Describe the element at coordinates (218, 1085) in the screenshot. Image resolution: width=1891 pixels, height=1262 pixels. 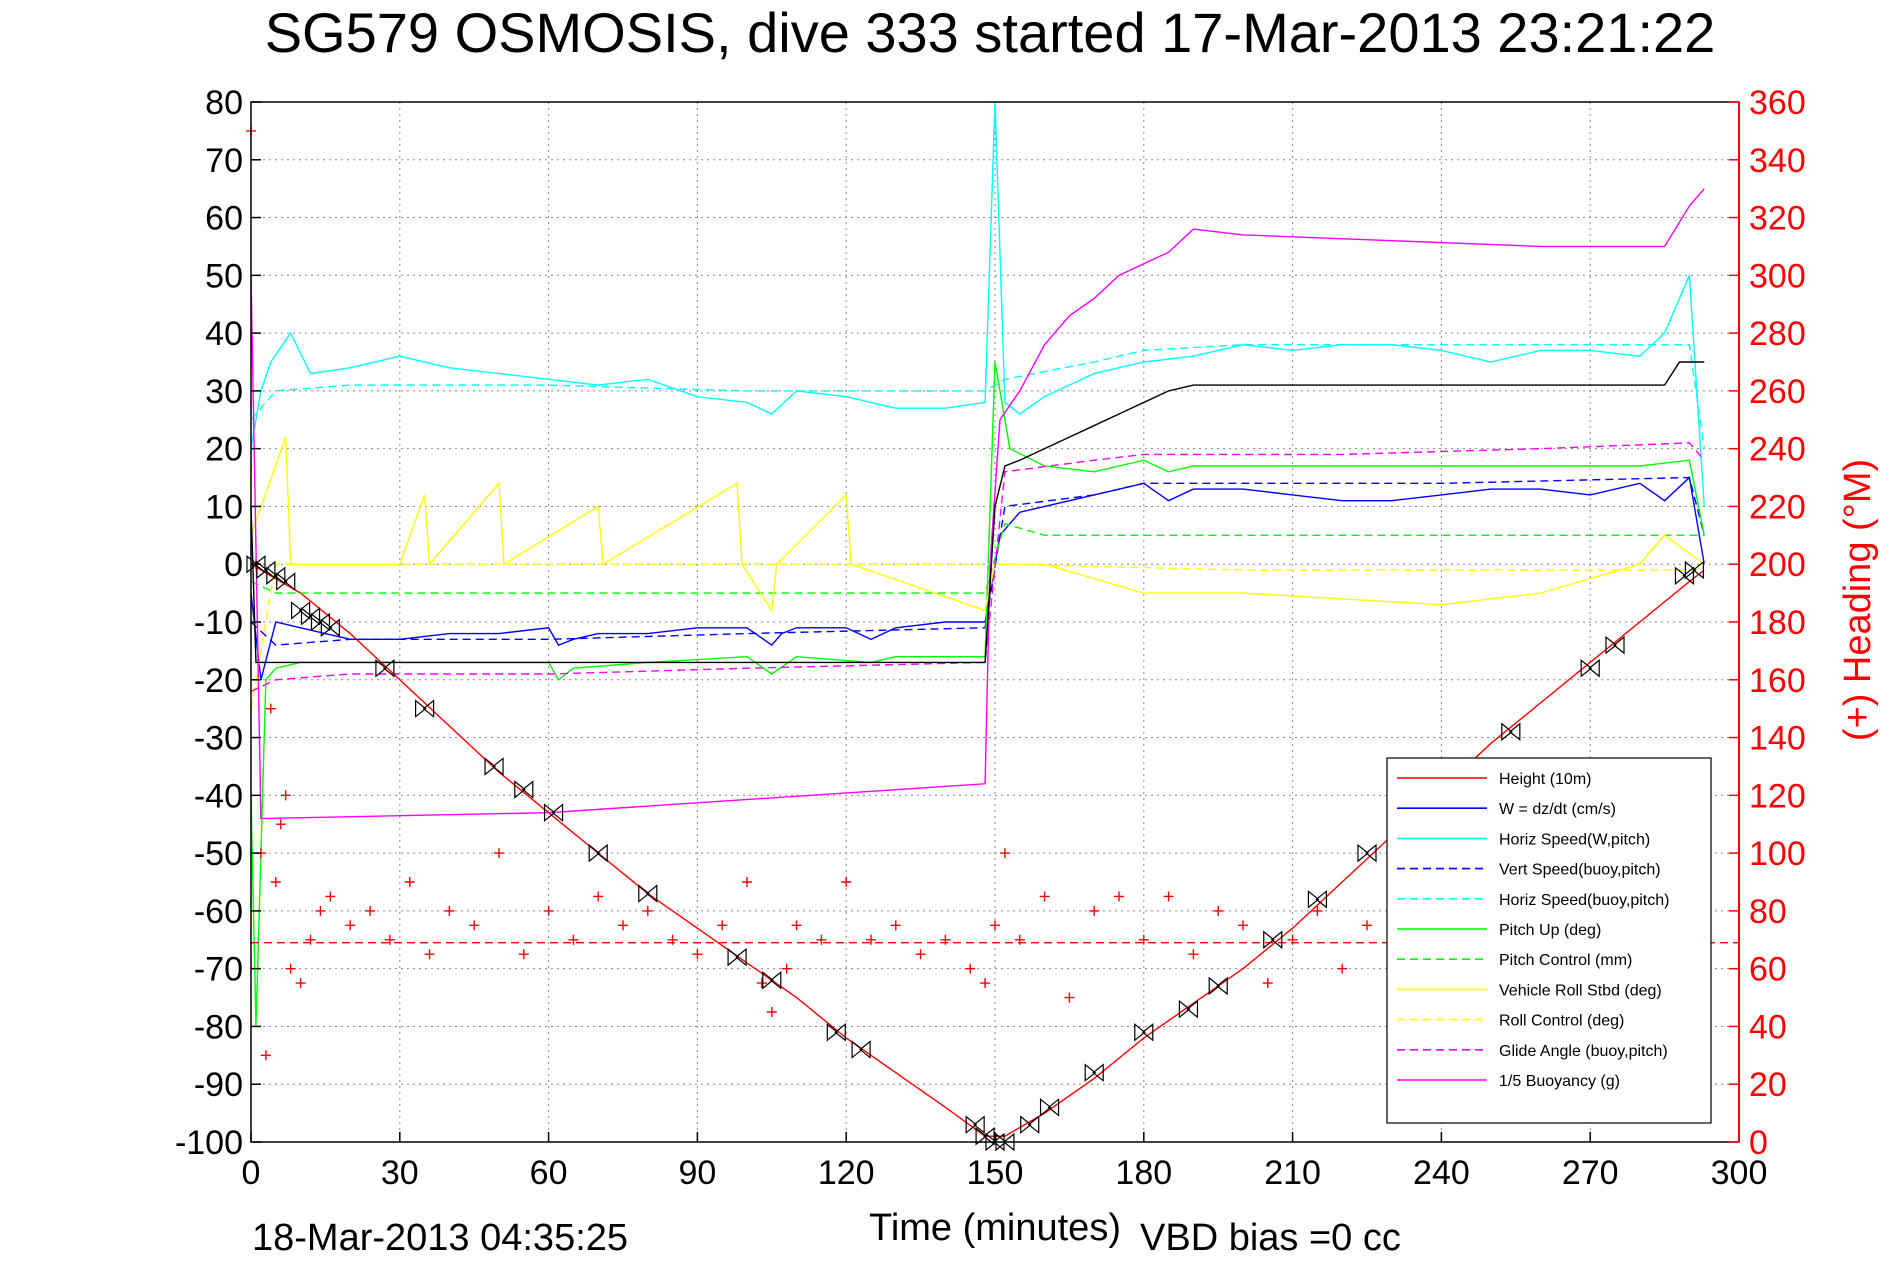
I see `left-tick-label: -90` at that location.